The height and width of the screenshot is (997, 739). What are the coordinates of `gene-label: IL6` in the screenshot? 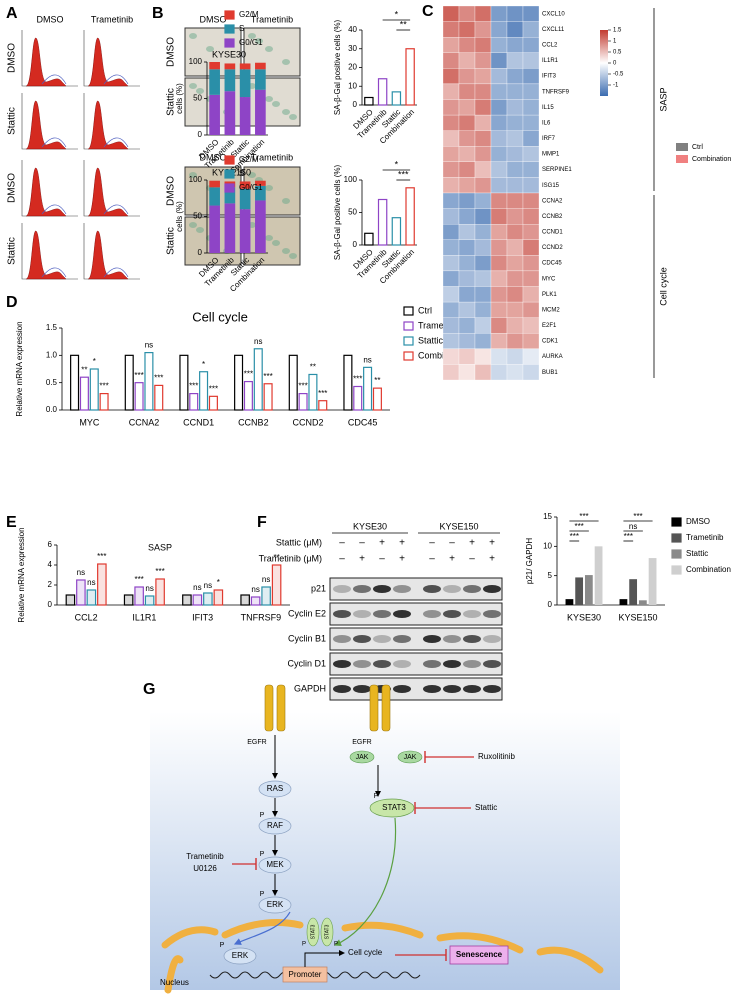 It's located at (546, 123).